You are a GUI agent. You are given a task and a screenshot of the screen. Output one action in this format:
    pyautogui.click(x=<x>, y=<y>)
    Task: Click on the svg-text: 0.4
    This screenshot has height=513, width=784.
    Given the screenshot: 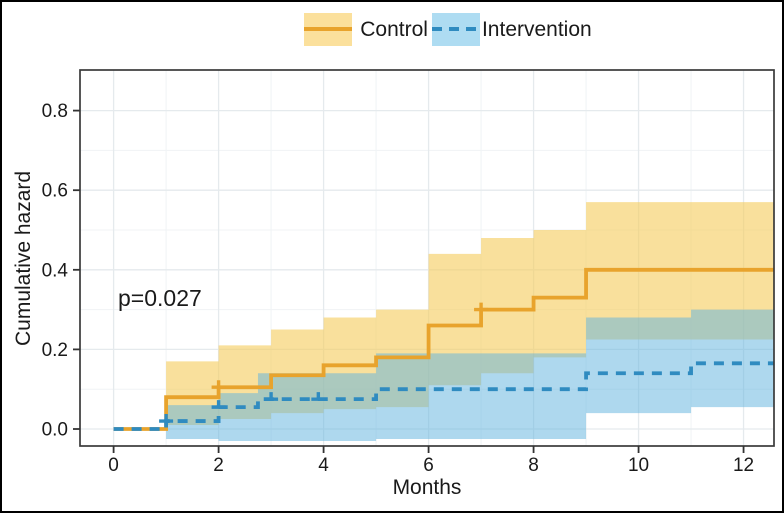 What is the action you would take?
    pyautogui.click(x=55, y=270)
    